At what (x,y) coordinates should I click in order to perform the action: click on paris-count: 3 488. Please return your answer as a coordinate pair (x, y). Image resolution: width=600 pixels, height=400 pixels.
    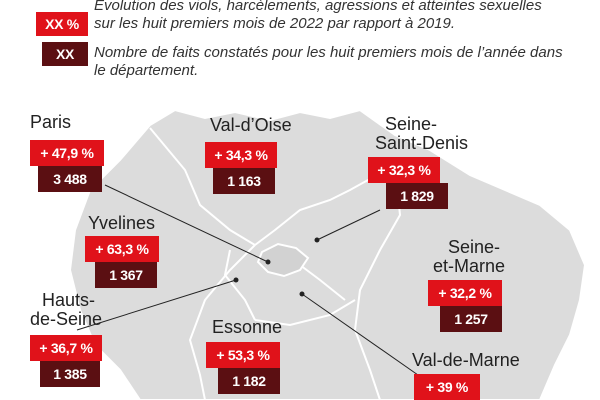
    Looking at the image, I should click on (70, 179).